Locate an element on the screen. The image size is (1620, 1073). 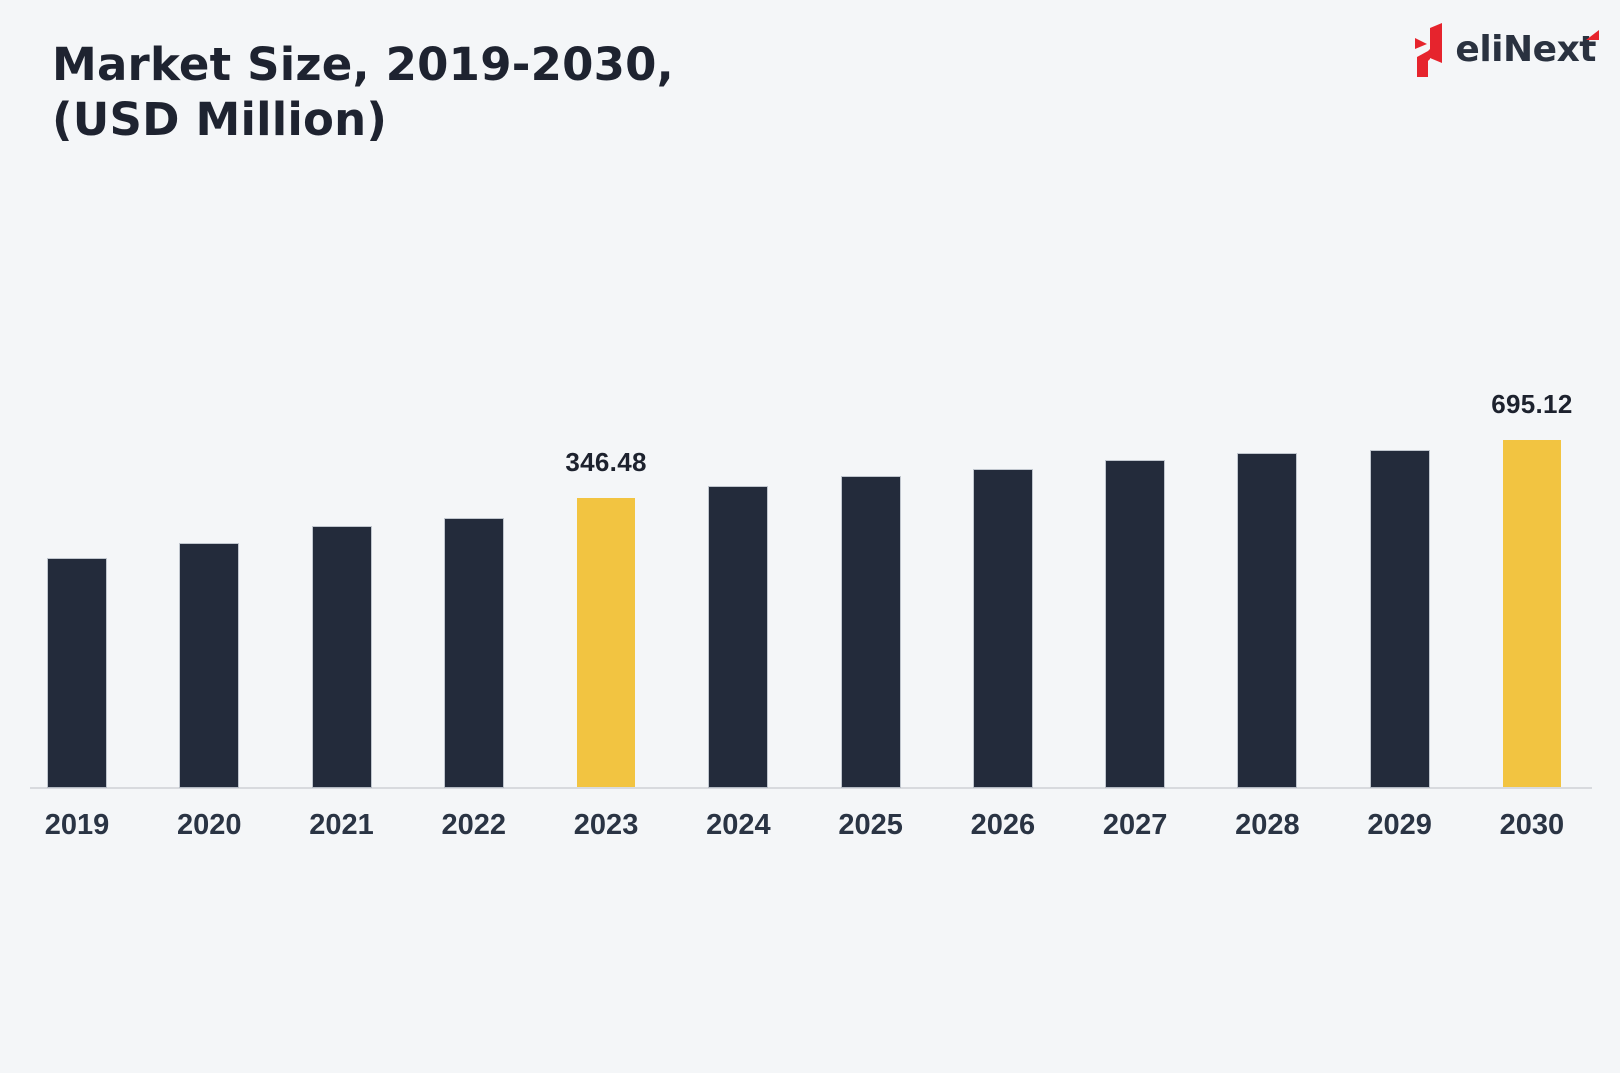
chart-title-line2: (USD Million) is located at coordinates (220, 119).